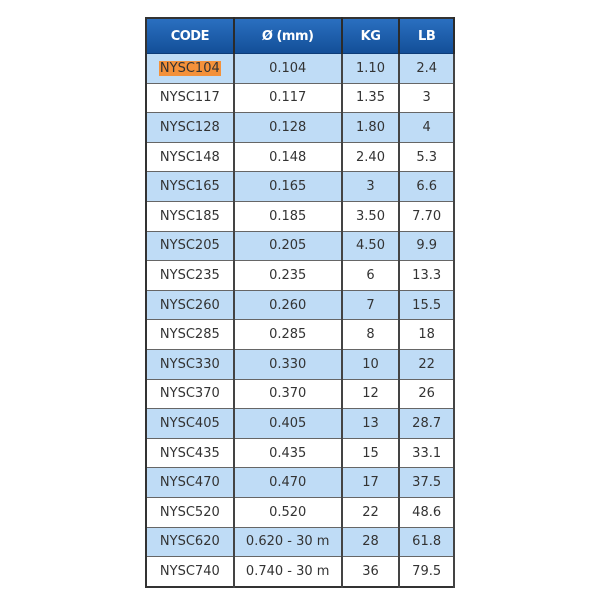 Image resolution: width=600 pixels, height=600 pixels. I want to click on cell-code: NYSC740, so click(190, 572).